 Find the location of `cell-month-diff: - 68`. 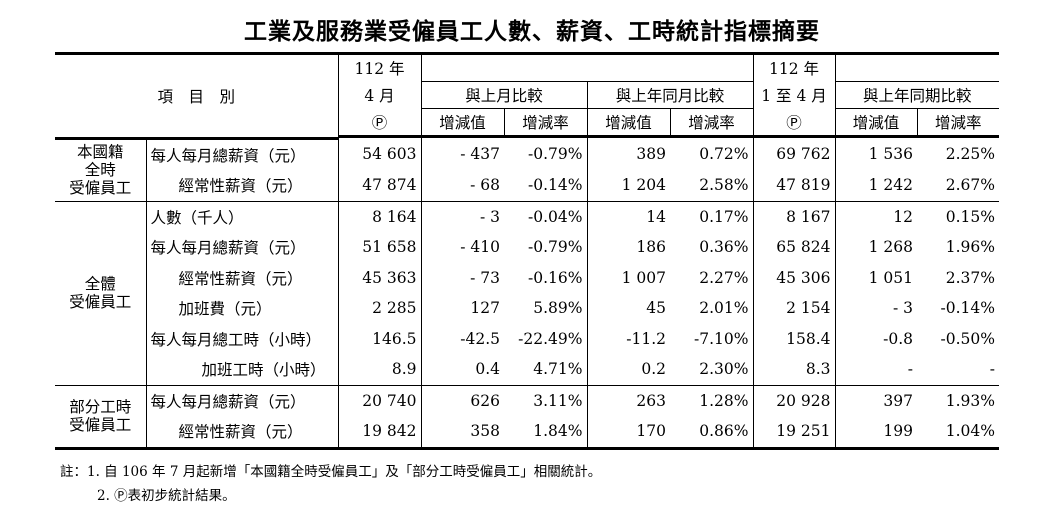

cell-month-diff: - 68 is located at coordinates (463, 186).